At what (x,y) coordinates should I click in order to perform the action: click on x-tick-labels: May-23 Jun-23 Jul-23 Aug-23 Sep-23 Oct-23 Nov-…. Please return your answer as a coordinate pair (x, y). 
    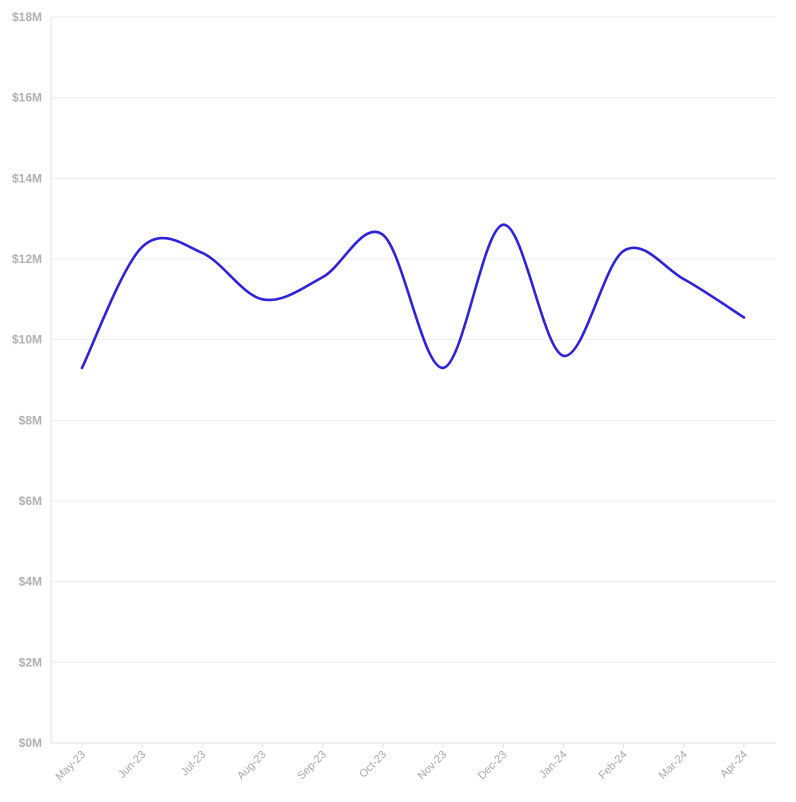
    Looking at the image, I should click on (402, 763).